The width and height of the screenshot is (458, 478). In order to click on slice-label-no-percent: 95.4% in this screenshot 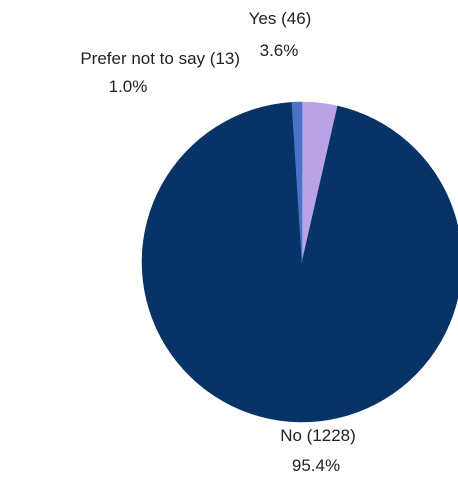, I will do `click(316, 465)`.